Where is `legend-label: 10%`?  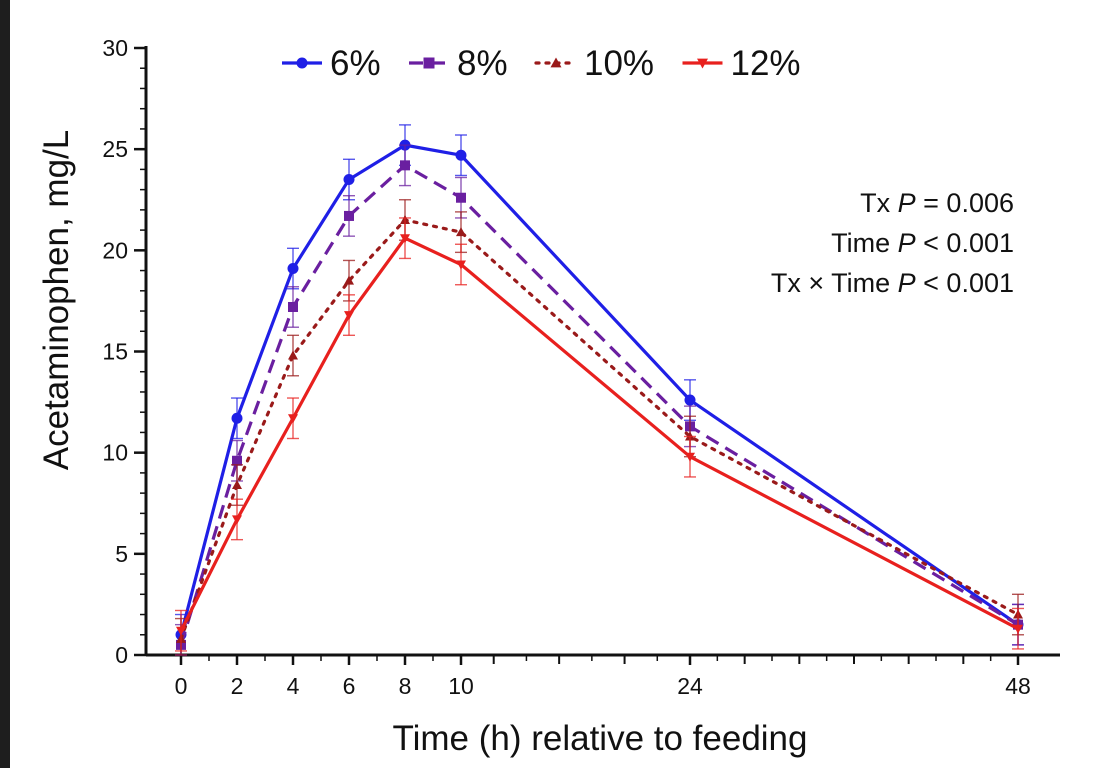 legend-label: 10% is located at coordinates (619, 63).